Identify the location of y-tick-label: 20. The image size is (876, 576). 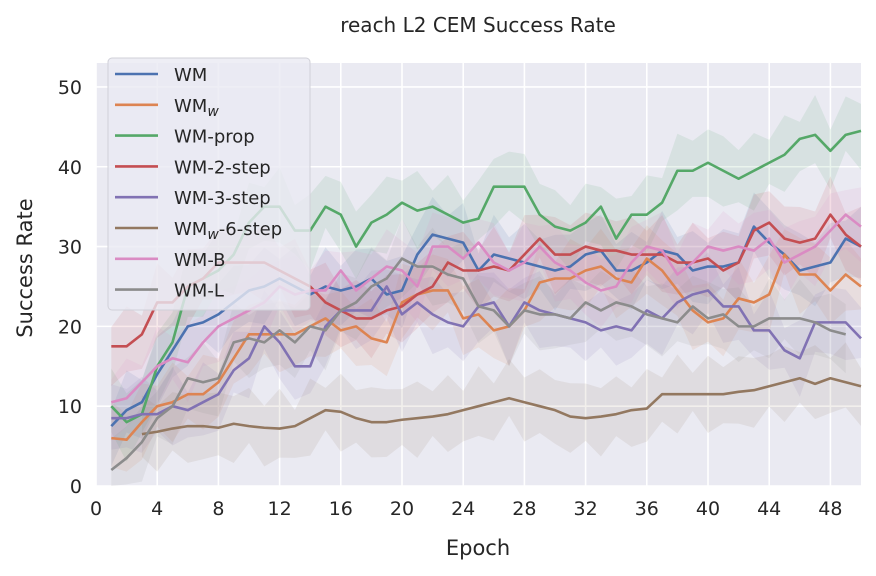
(70, 327).